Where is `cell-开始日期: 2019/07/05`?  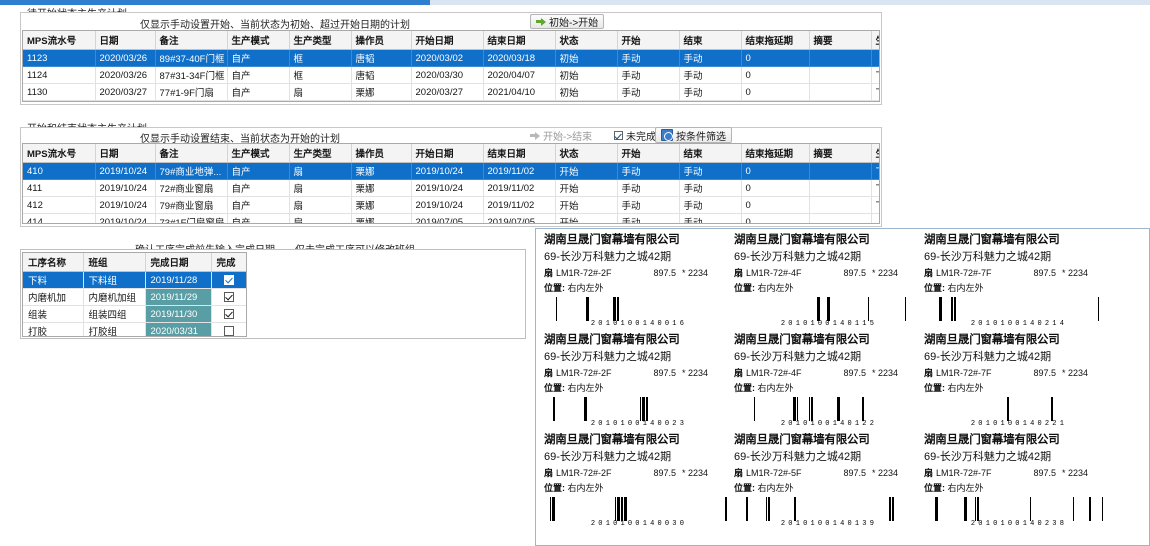 cell-开始日期: 2019/07/05 is located at coordinates (447, 218).